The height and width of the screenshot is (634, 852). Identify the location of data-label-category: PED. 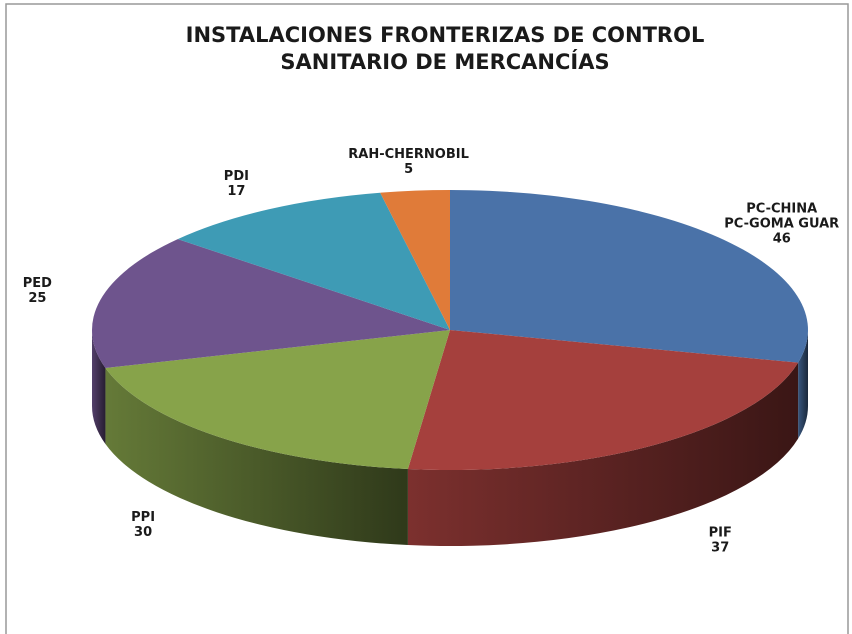
(37, 283).